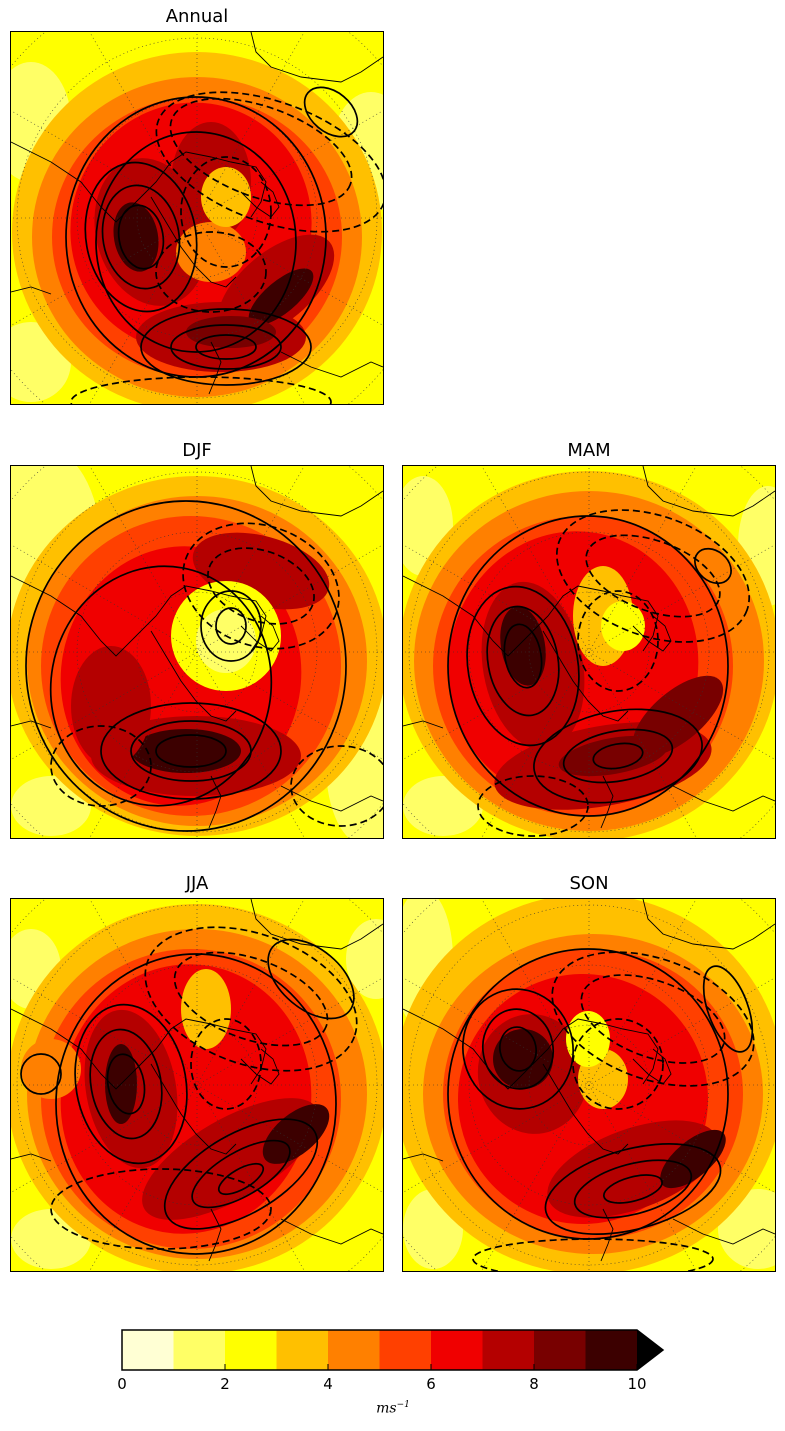 This screenshot has width=785, height=1431. What do you see at coordinates (589, 450) in the screenshot?
I see `panel-title-mam: MAM` at bounding box center [589, 450].